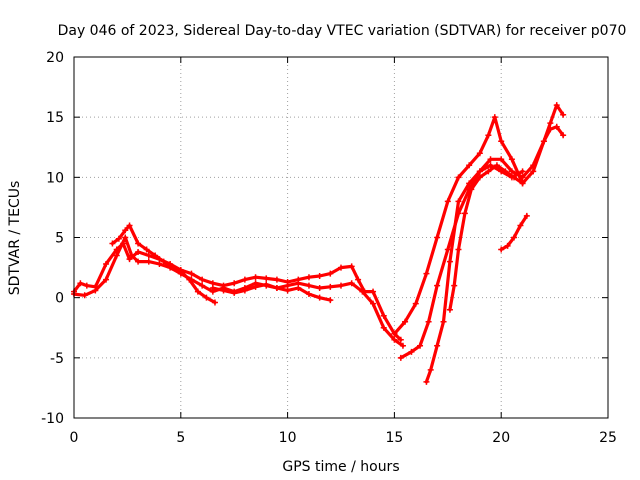 Image resolution: width=640 pixels, height=480 pixels. I want to click on x-tick-label: 0, so click(74, 438).